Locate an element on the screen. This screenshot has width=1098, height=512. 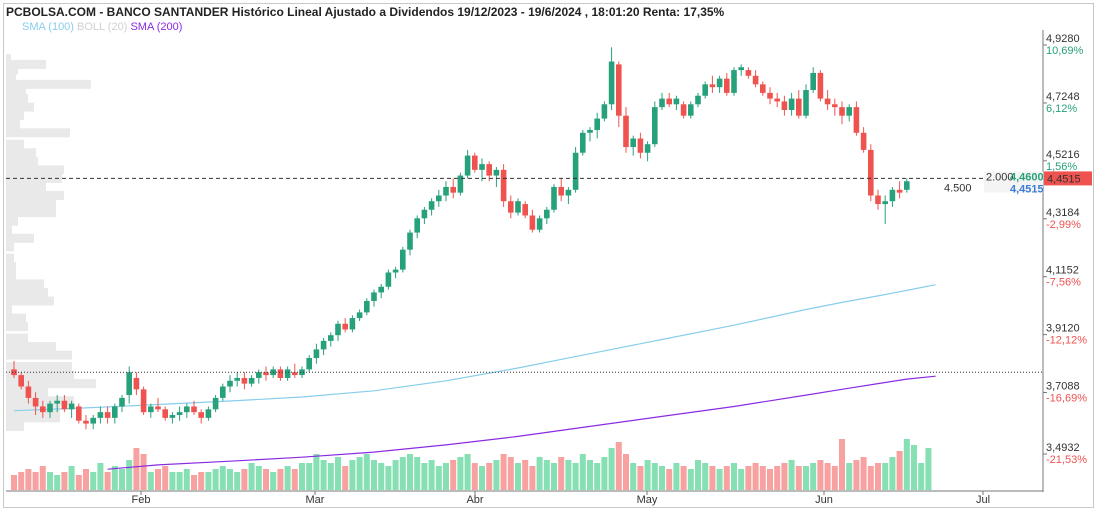
current-price-box is located at coordinates (1068, 178).